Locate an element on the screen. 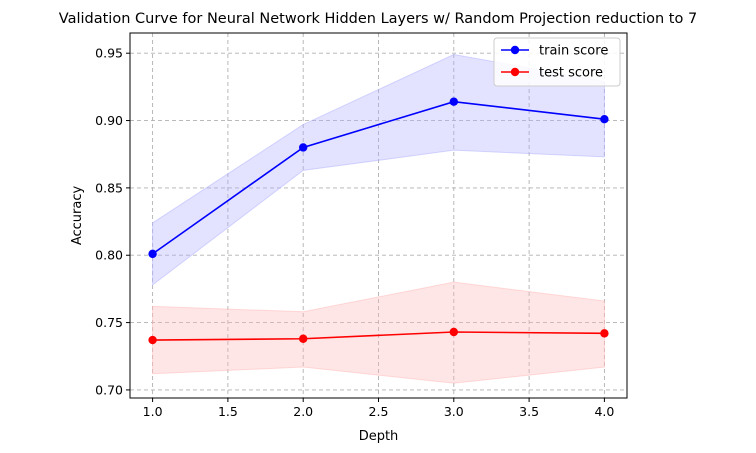  y-tick-label: 0.80 is located at coordinates (109, 255).